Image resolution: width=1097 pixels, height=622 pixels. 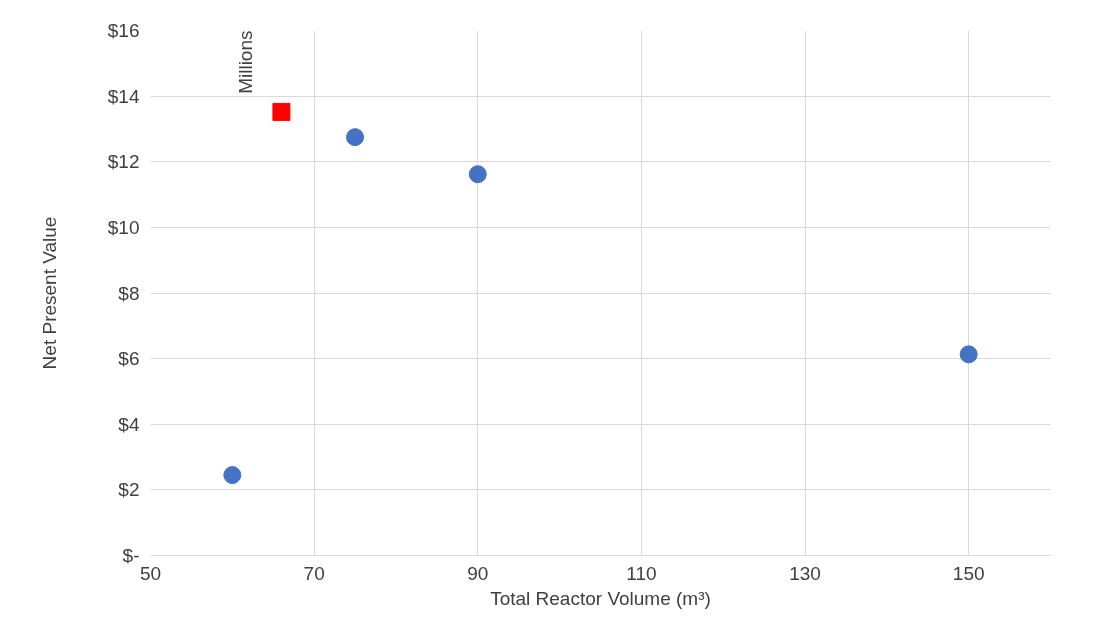 I want to click on x-tick-label: 70, so click(x=314, y=573).